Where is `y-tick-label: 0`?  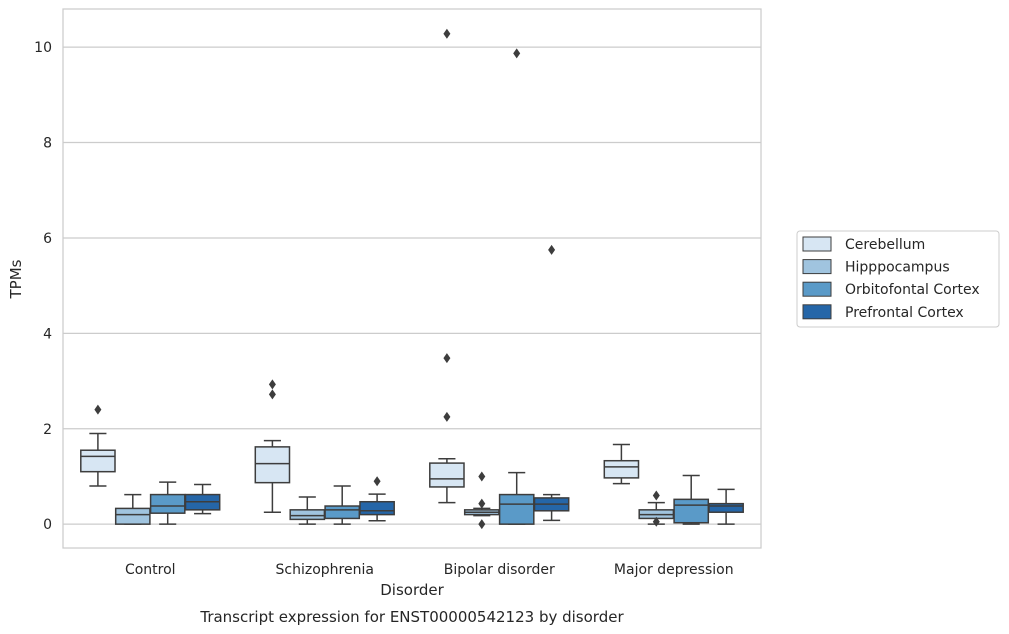 y-tick-label: 0 is located at coordinates (47, 525).